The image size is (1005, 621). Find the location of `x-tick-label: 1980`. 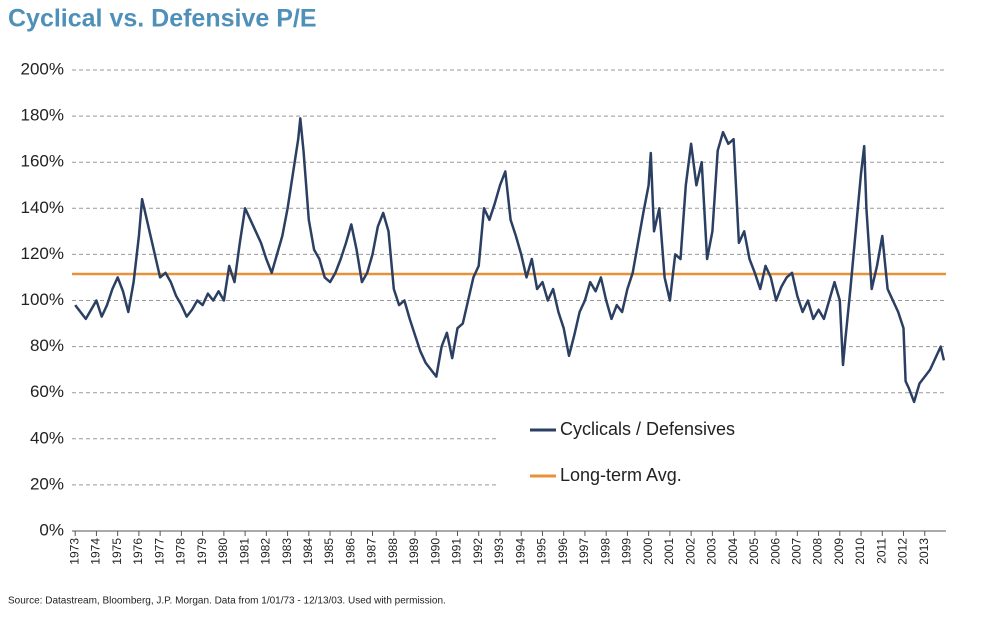

x-tick-label: 1980 is located at coordinates (223, 551).